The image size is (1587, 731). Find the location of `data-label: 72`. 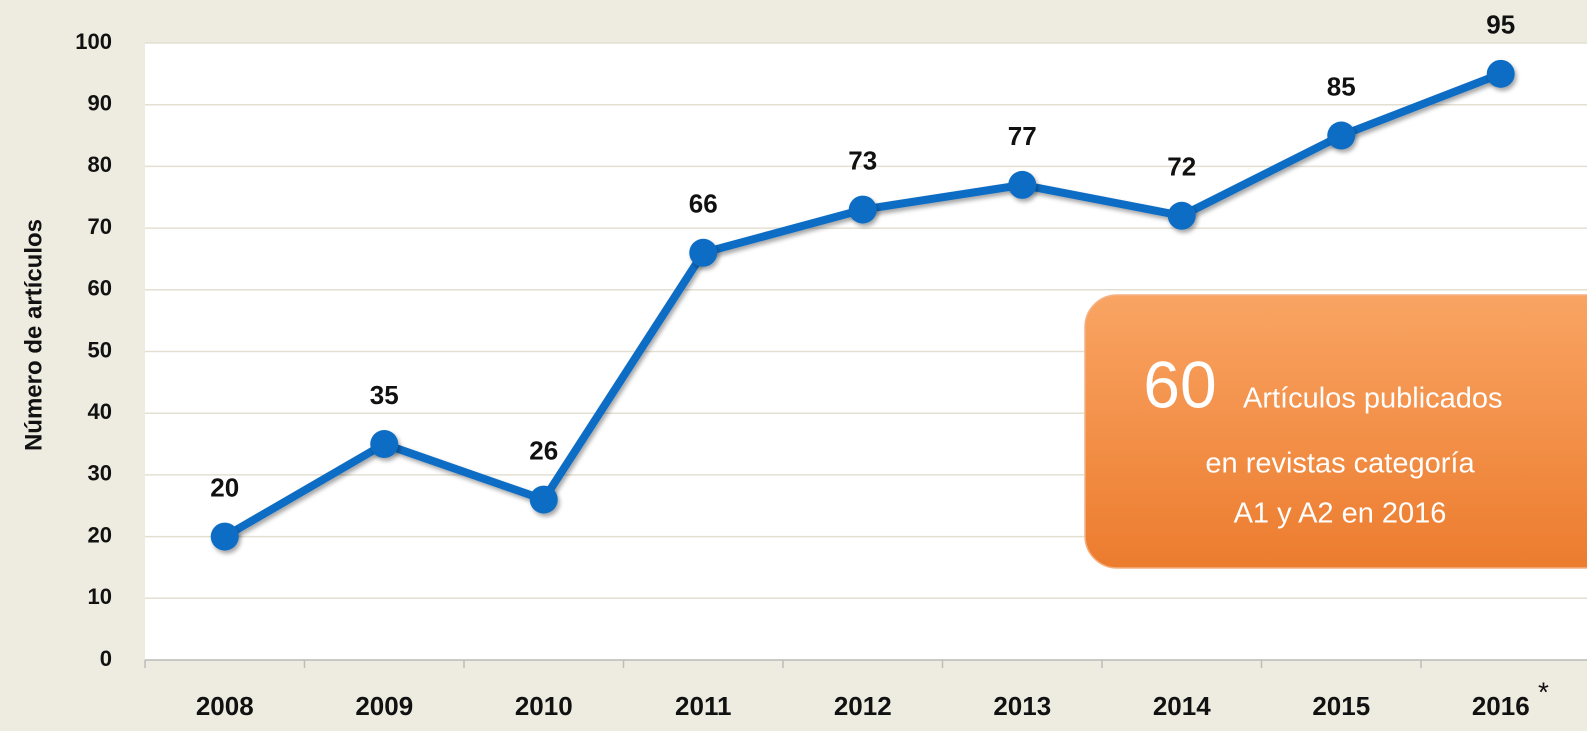

data-label: 72 is located at coordinates (1181, 167).